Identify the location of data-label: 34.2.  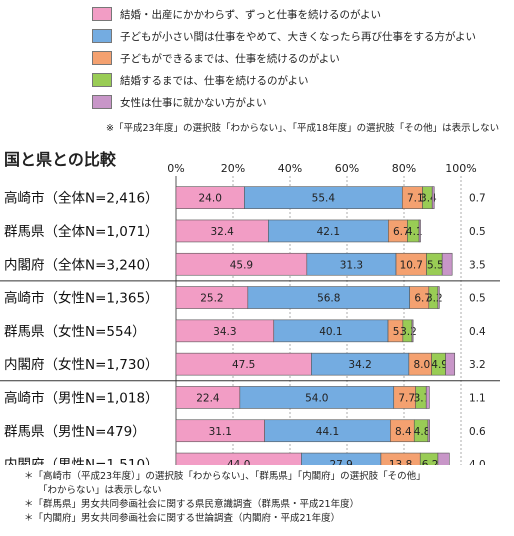
(359, 365).